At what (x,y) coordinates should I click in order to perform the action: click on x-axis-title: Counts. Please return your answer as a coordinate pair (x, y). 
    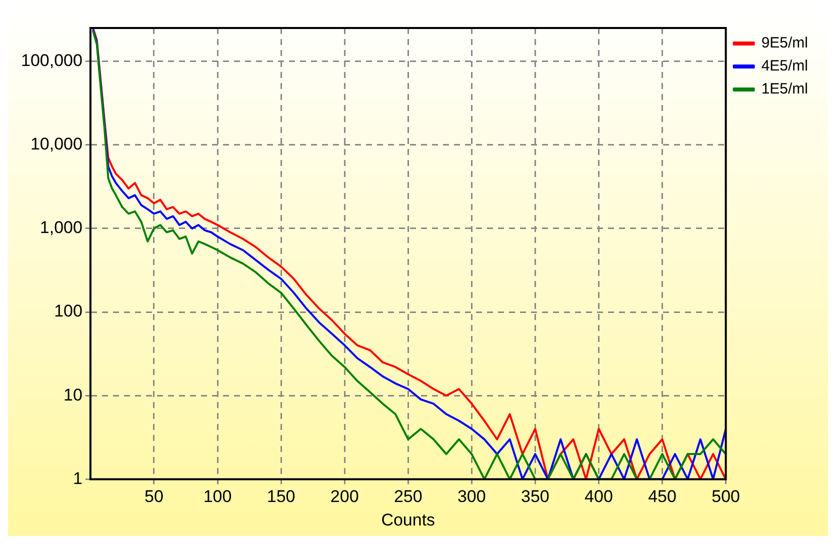
    Looking at the image, I should click on (408, 520).